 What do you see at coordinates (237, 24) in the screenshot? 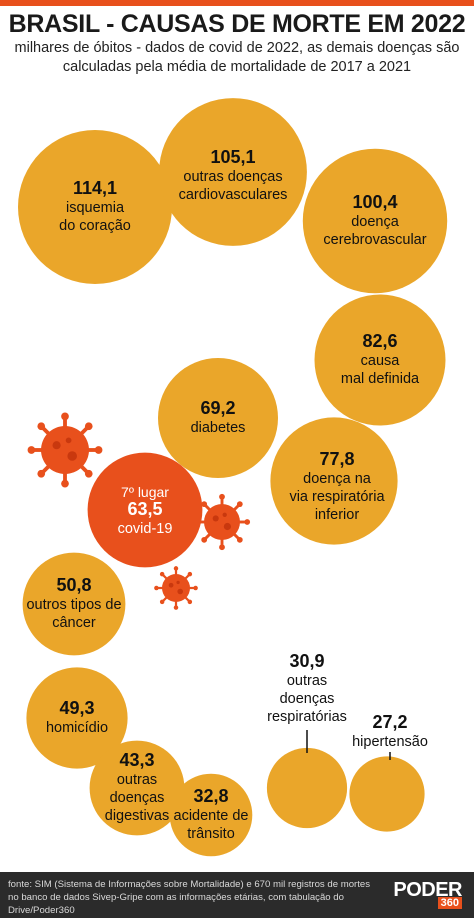
I see `chart-title: BRASIL - CAUSAS DE MORTE EM 2022` at bounding box center [237, 24].